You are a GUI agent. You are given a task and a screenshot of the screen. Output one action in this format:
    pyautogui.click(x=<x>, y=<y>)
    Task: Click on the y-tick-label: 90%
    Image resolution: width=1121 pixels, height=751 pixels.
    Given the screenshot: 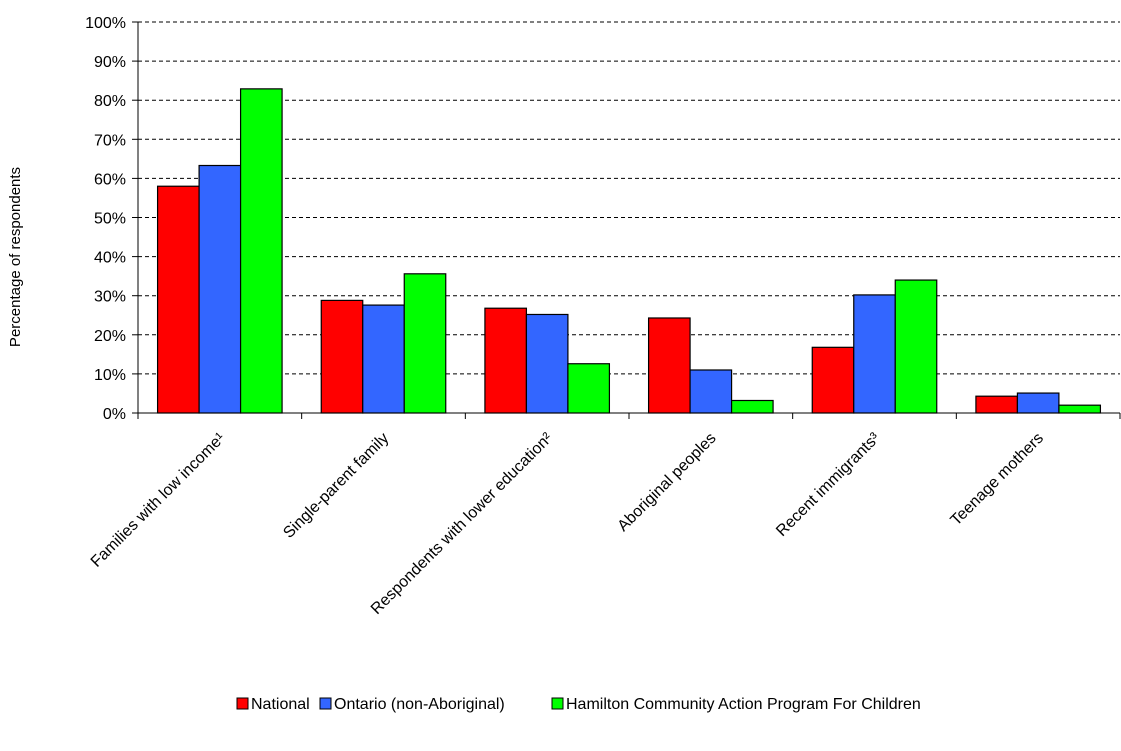 What is the action you would take?
    pyautogui.click(x=110, y=62)
    